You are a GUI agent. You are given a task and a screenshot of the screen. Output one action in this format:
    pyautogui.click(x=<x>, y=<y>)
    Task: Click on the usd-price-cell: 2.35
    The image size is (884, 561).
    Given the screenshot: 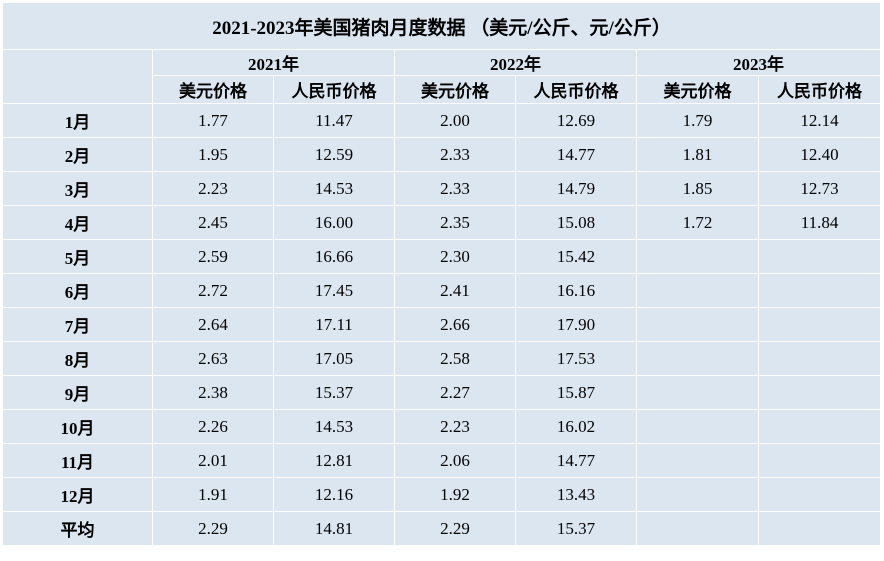 What is the action you would take?
    pyautogui.click(x=455, y=222)
    